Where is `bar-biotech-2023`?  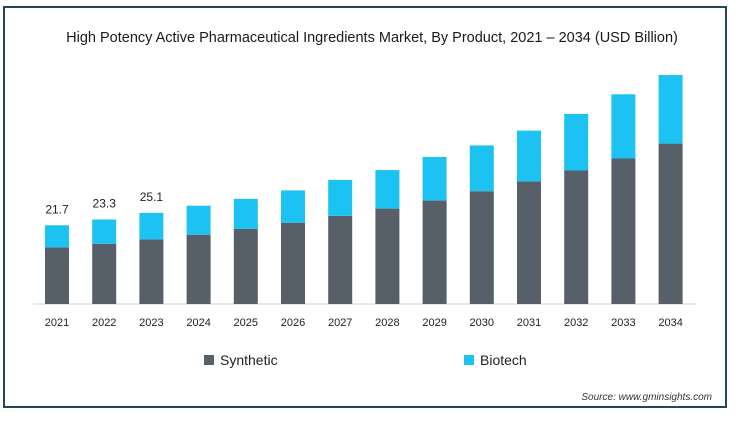 bar-biotech-2023 is located at coordinates (151, 226).